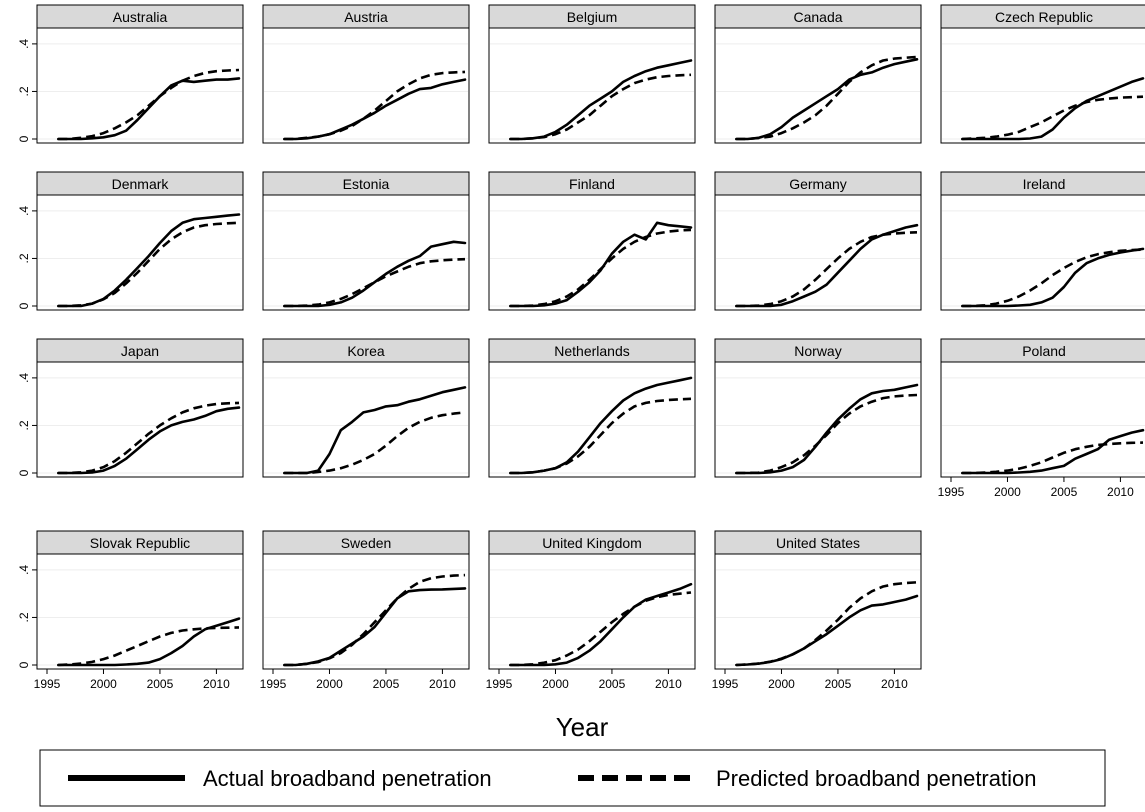  I want to click on panel-title: Japan, so click(140, 351).